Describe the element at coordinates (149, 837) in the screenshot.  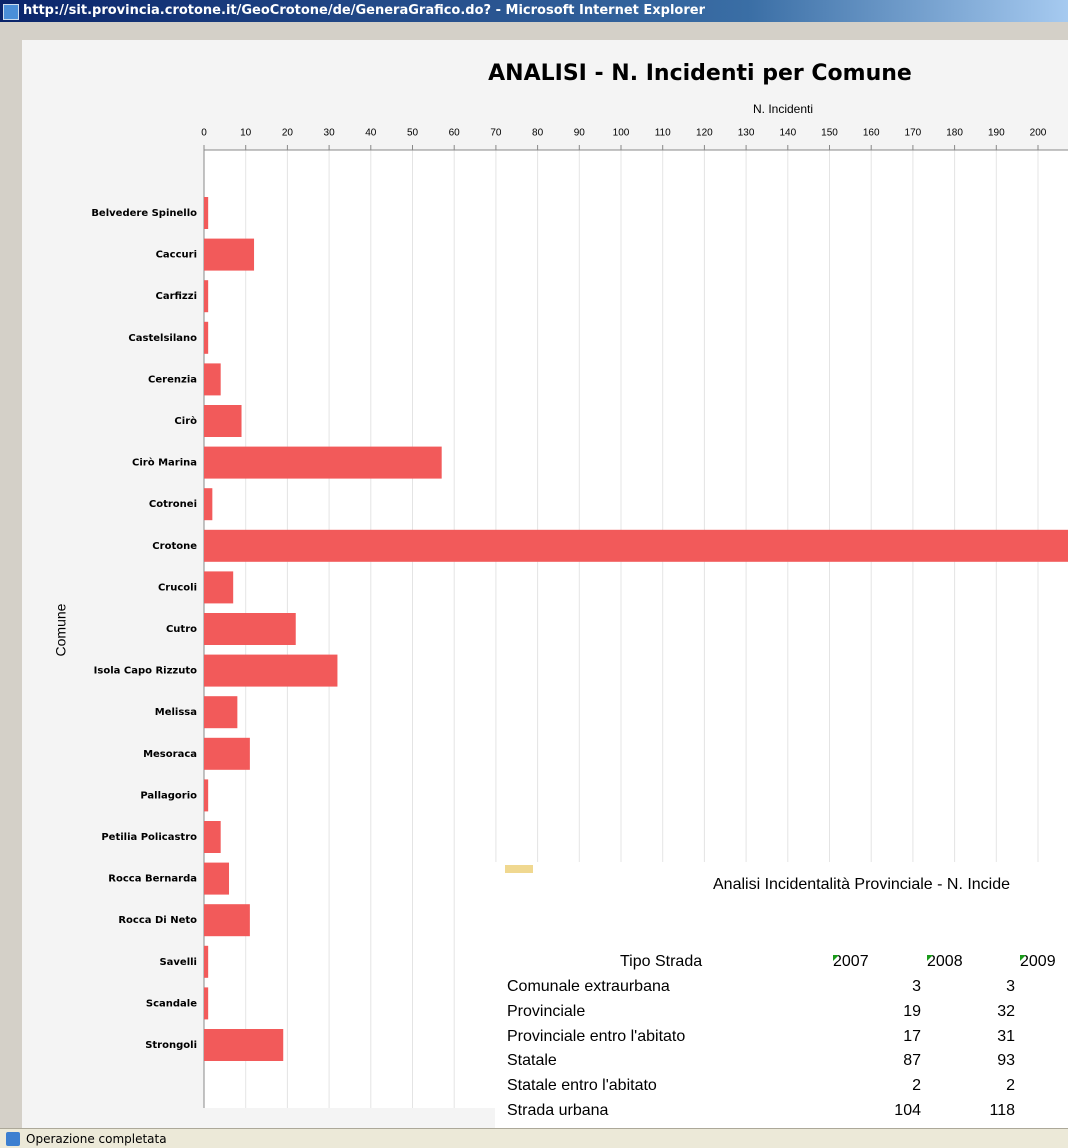
I see `y-tick-label: Petilia Policastro` at that location.